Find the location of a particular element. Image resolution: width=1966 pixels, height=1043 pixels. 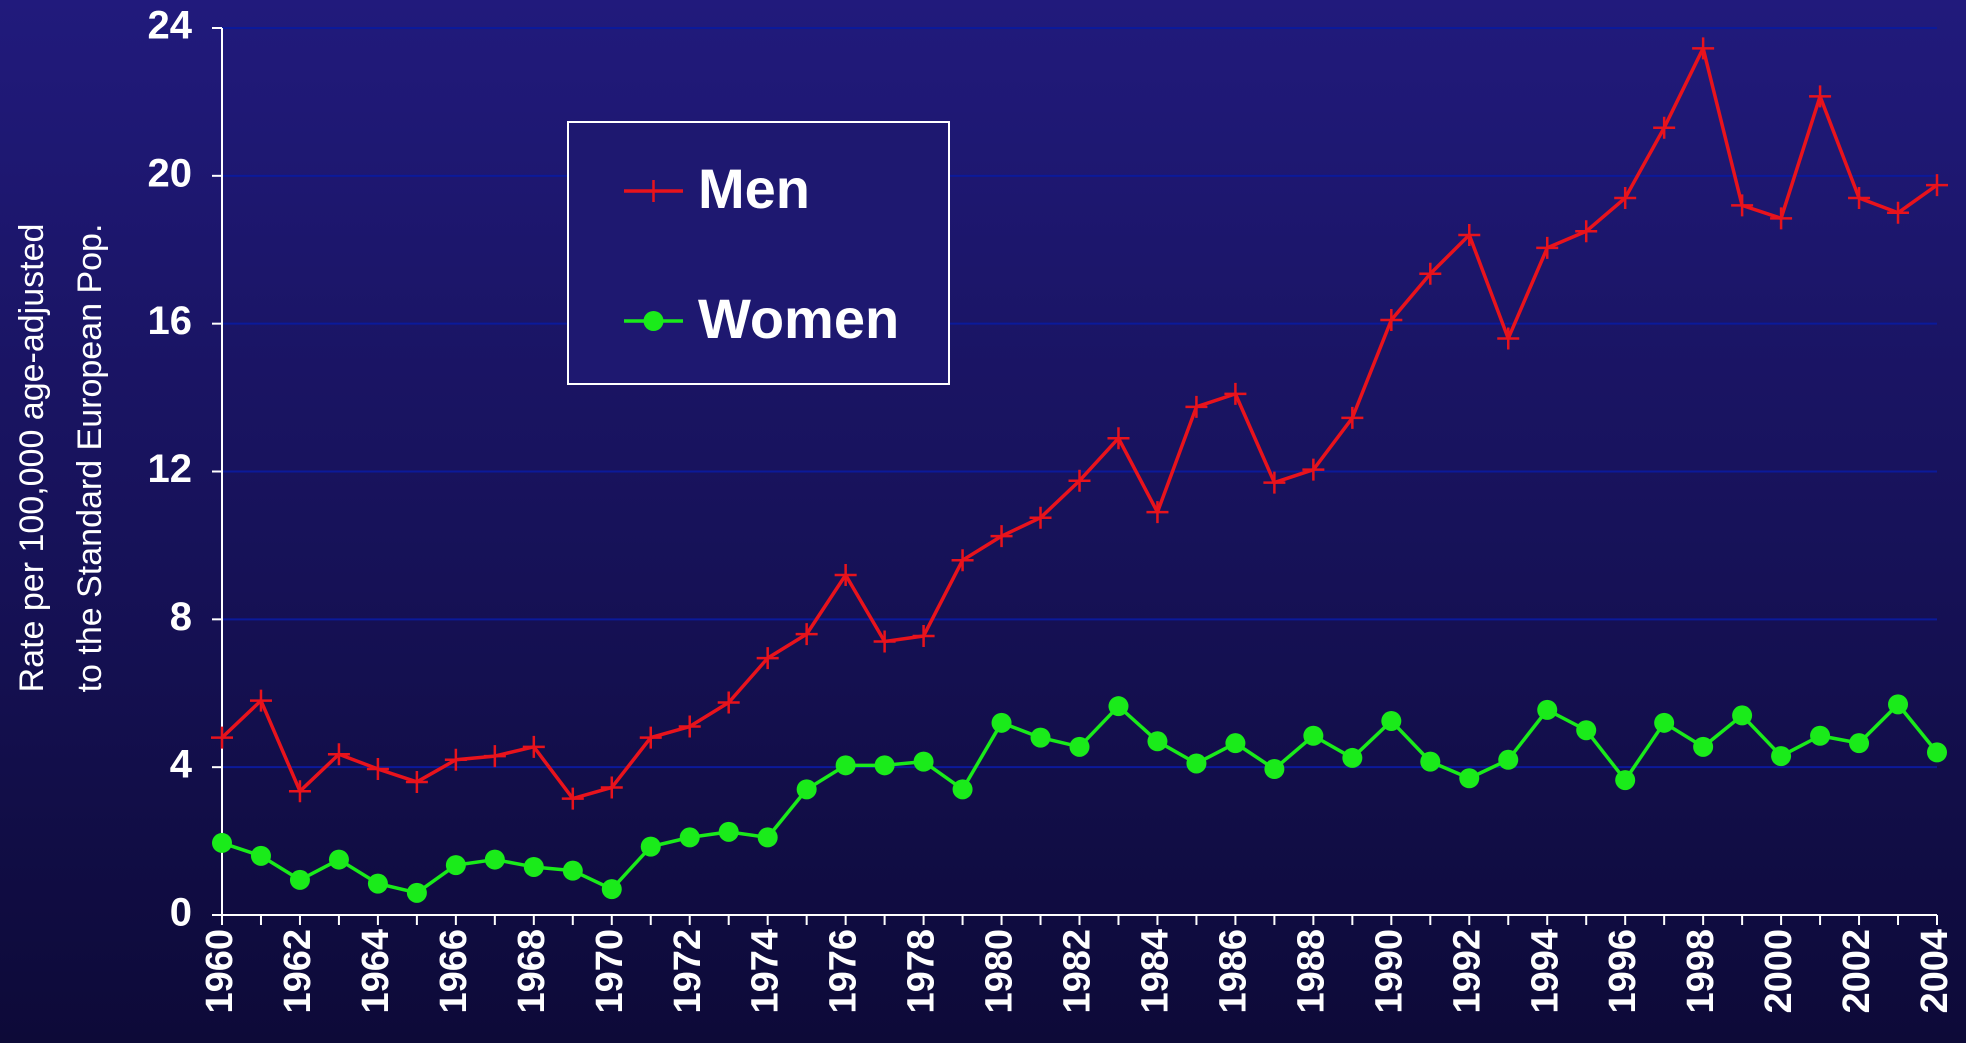

legend: Men Women is located at coordinates (758, 253).